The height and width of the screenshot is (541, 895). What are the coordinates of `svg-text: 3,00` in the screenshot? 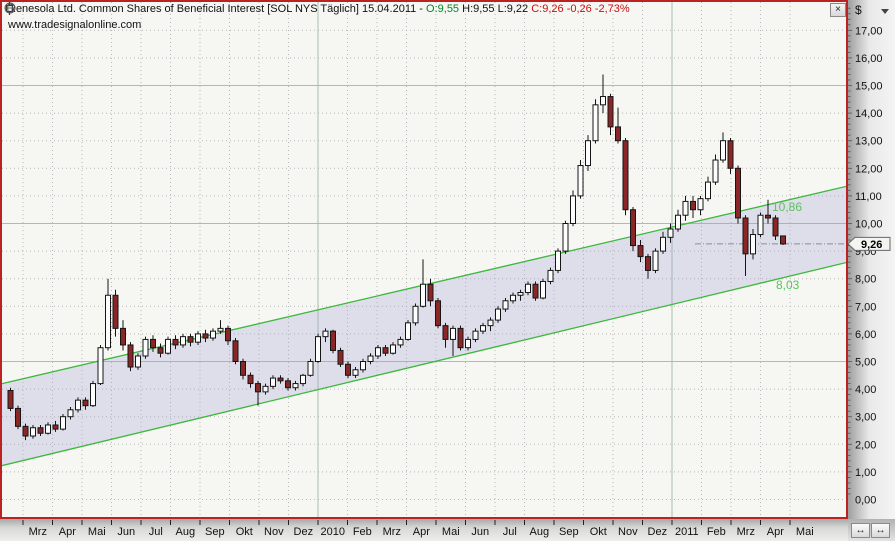 It's located at (865, 418).